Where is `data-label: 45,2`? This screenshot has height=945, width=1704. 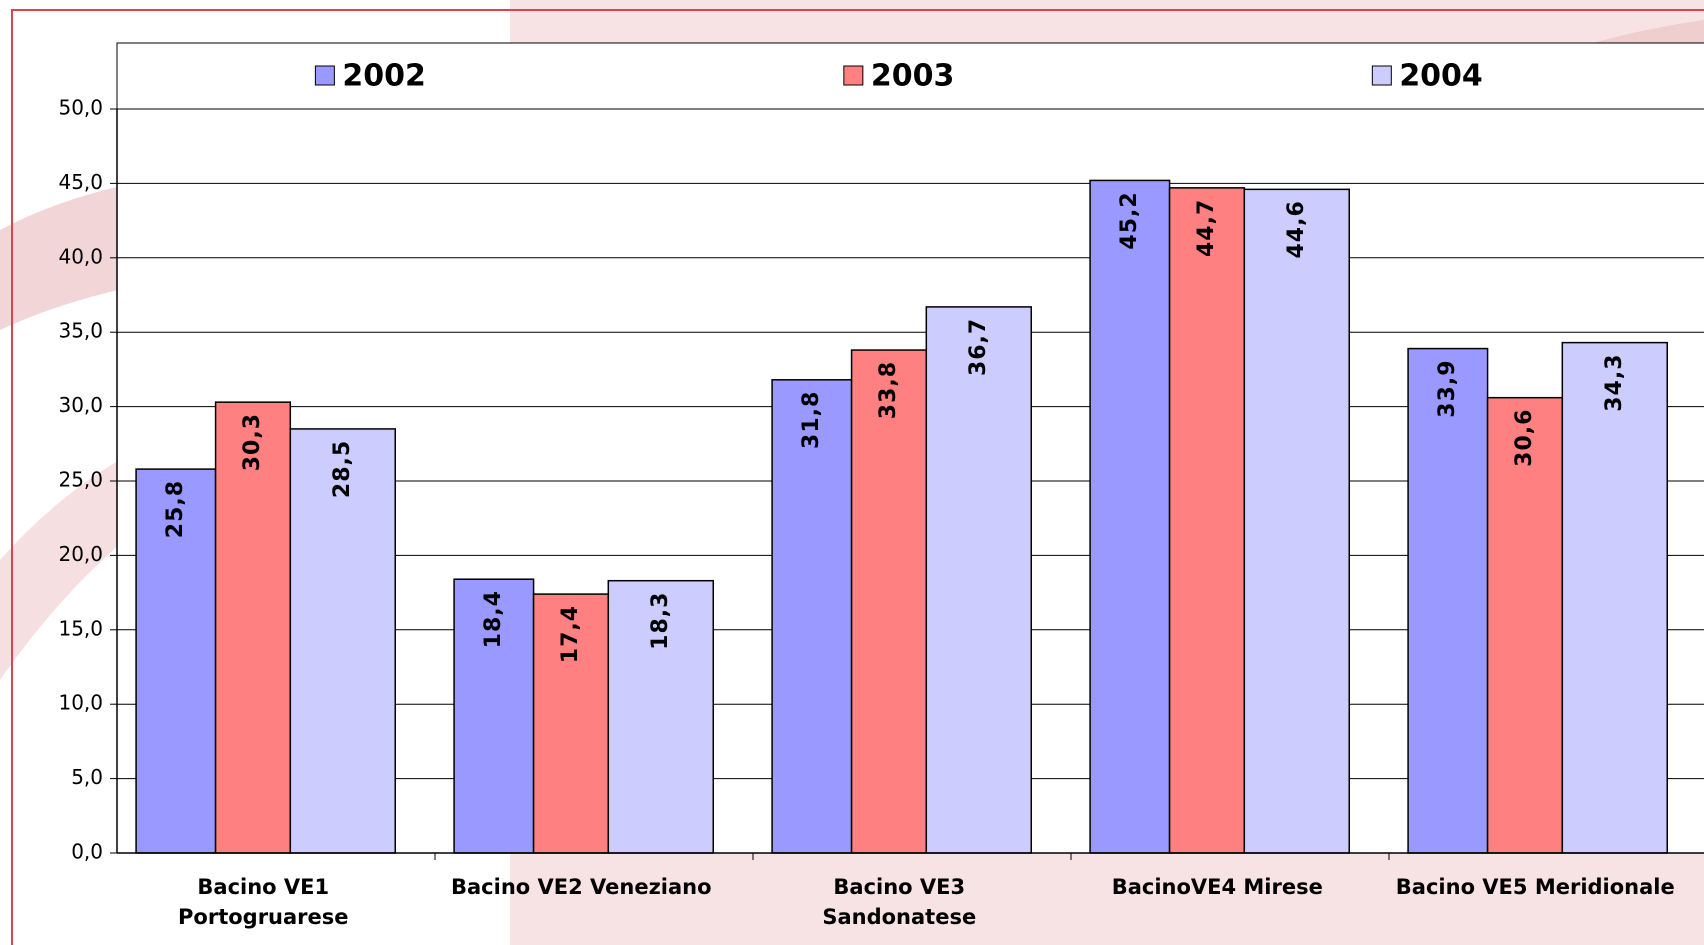 data-label: 45,2 is located at coordinates (1129, 220).